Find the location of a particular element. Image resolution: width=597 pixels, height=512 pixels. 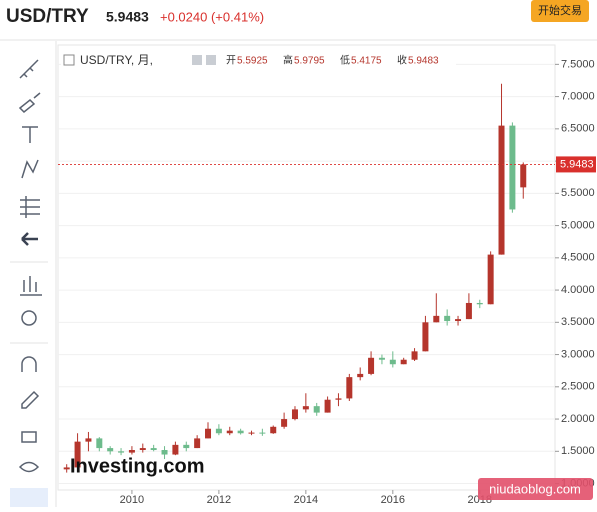

change: +0.0240 (+0.41%) is located at coordinates (212, 16).